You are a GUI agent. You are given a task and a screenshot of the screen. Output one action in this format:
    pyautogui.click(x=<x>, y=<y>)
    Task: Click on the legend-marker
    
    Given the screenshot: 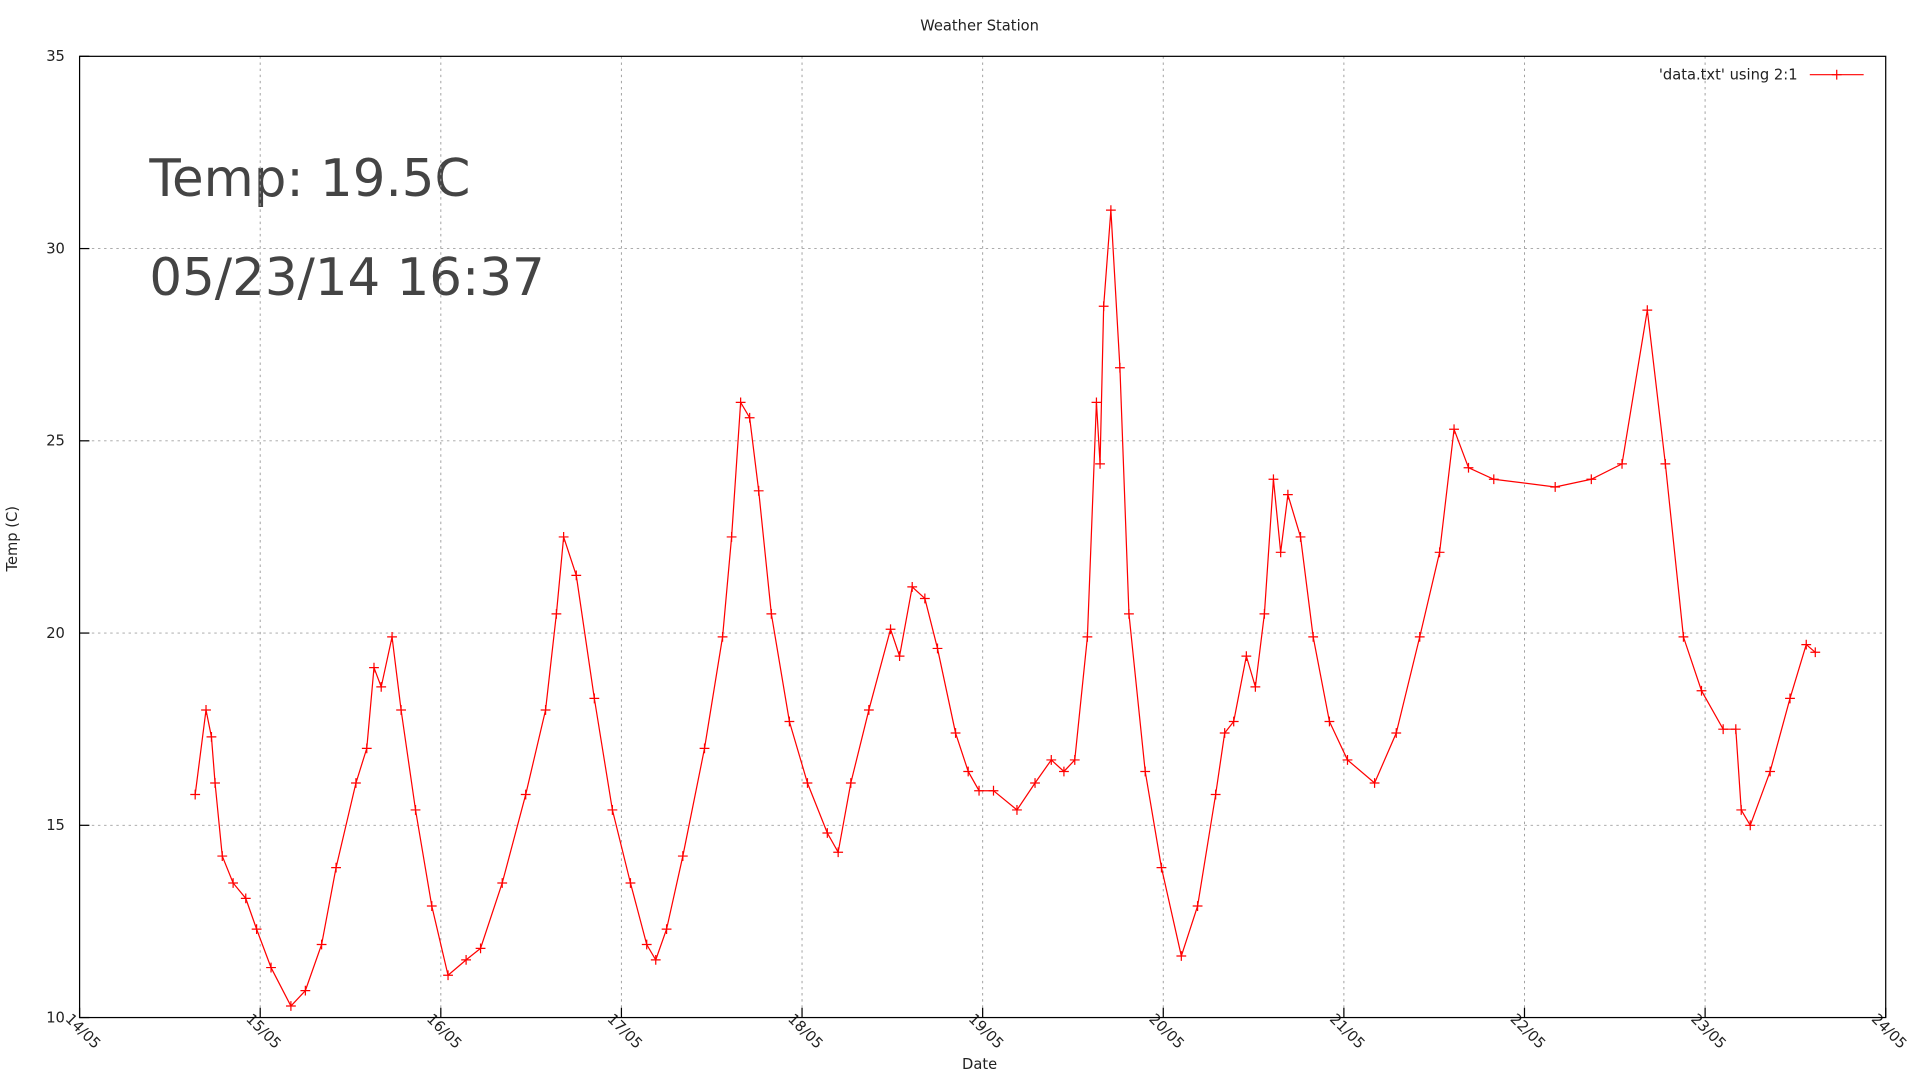 What is the action you would take?
    pyautogui.click(x=1836, y=74)
    